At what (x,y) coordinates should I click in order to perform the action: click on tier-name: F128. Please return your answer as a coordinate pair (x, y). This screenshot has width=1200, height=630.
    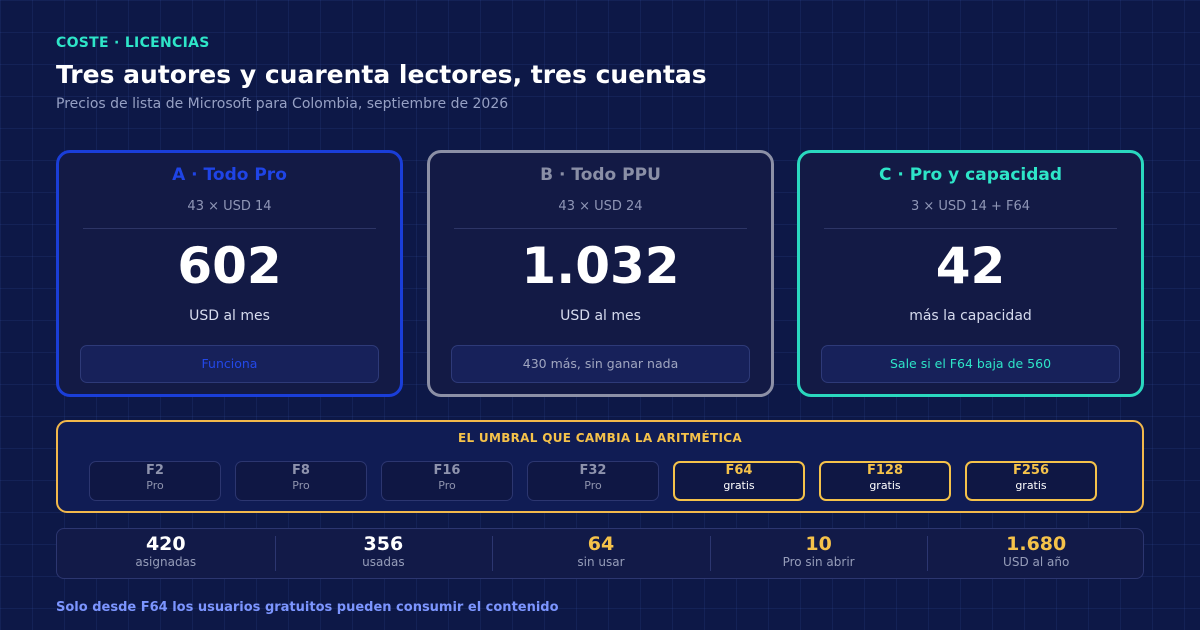
    Looking at the image, I should click on (885, 470).